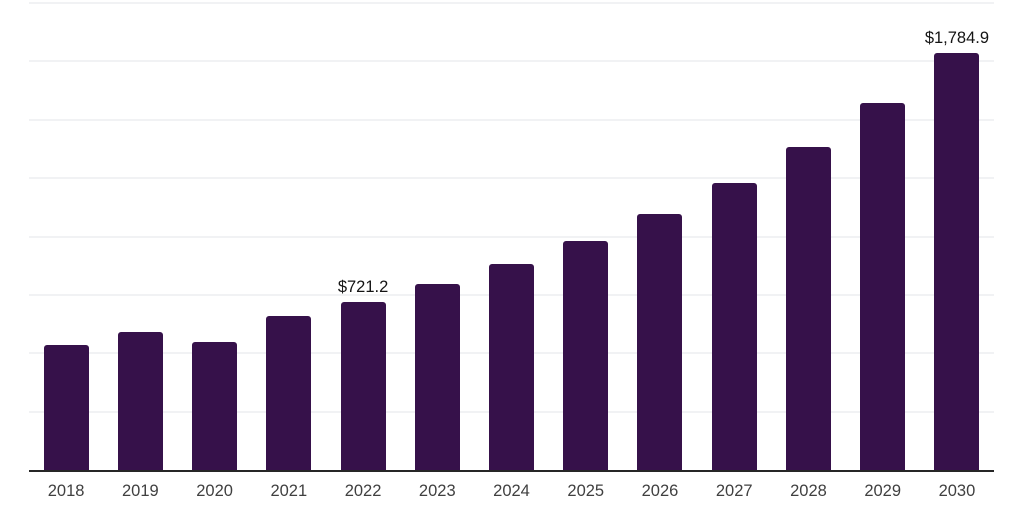  I want to click on x-tick-2027: 2027, so click(734, 491).